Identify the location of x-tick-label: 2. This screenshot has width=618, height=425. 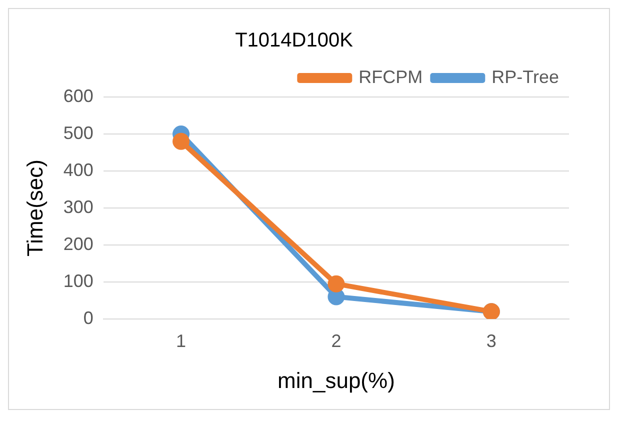
(336, 340).